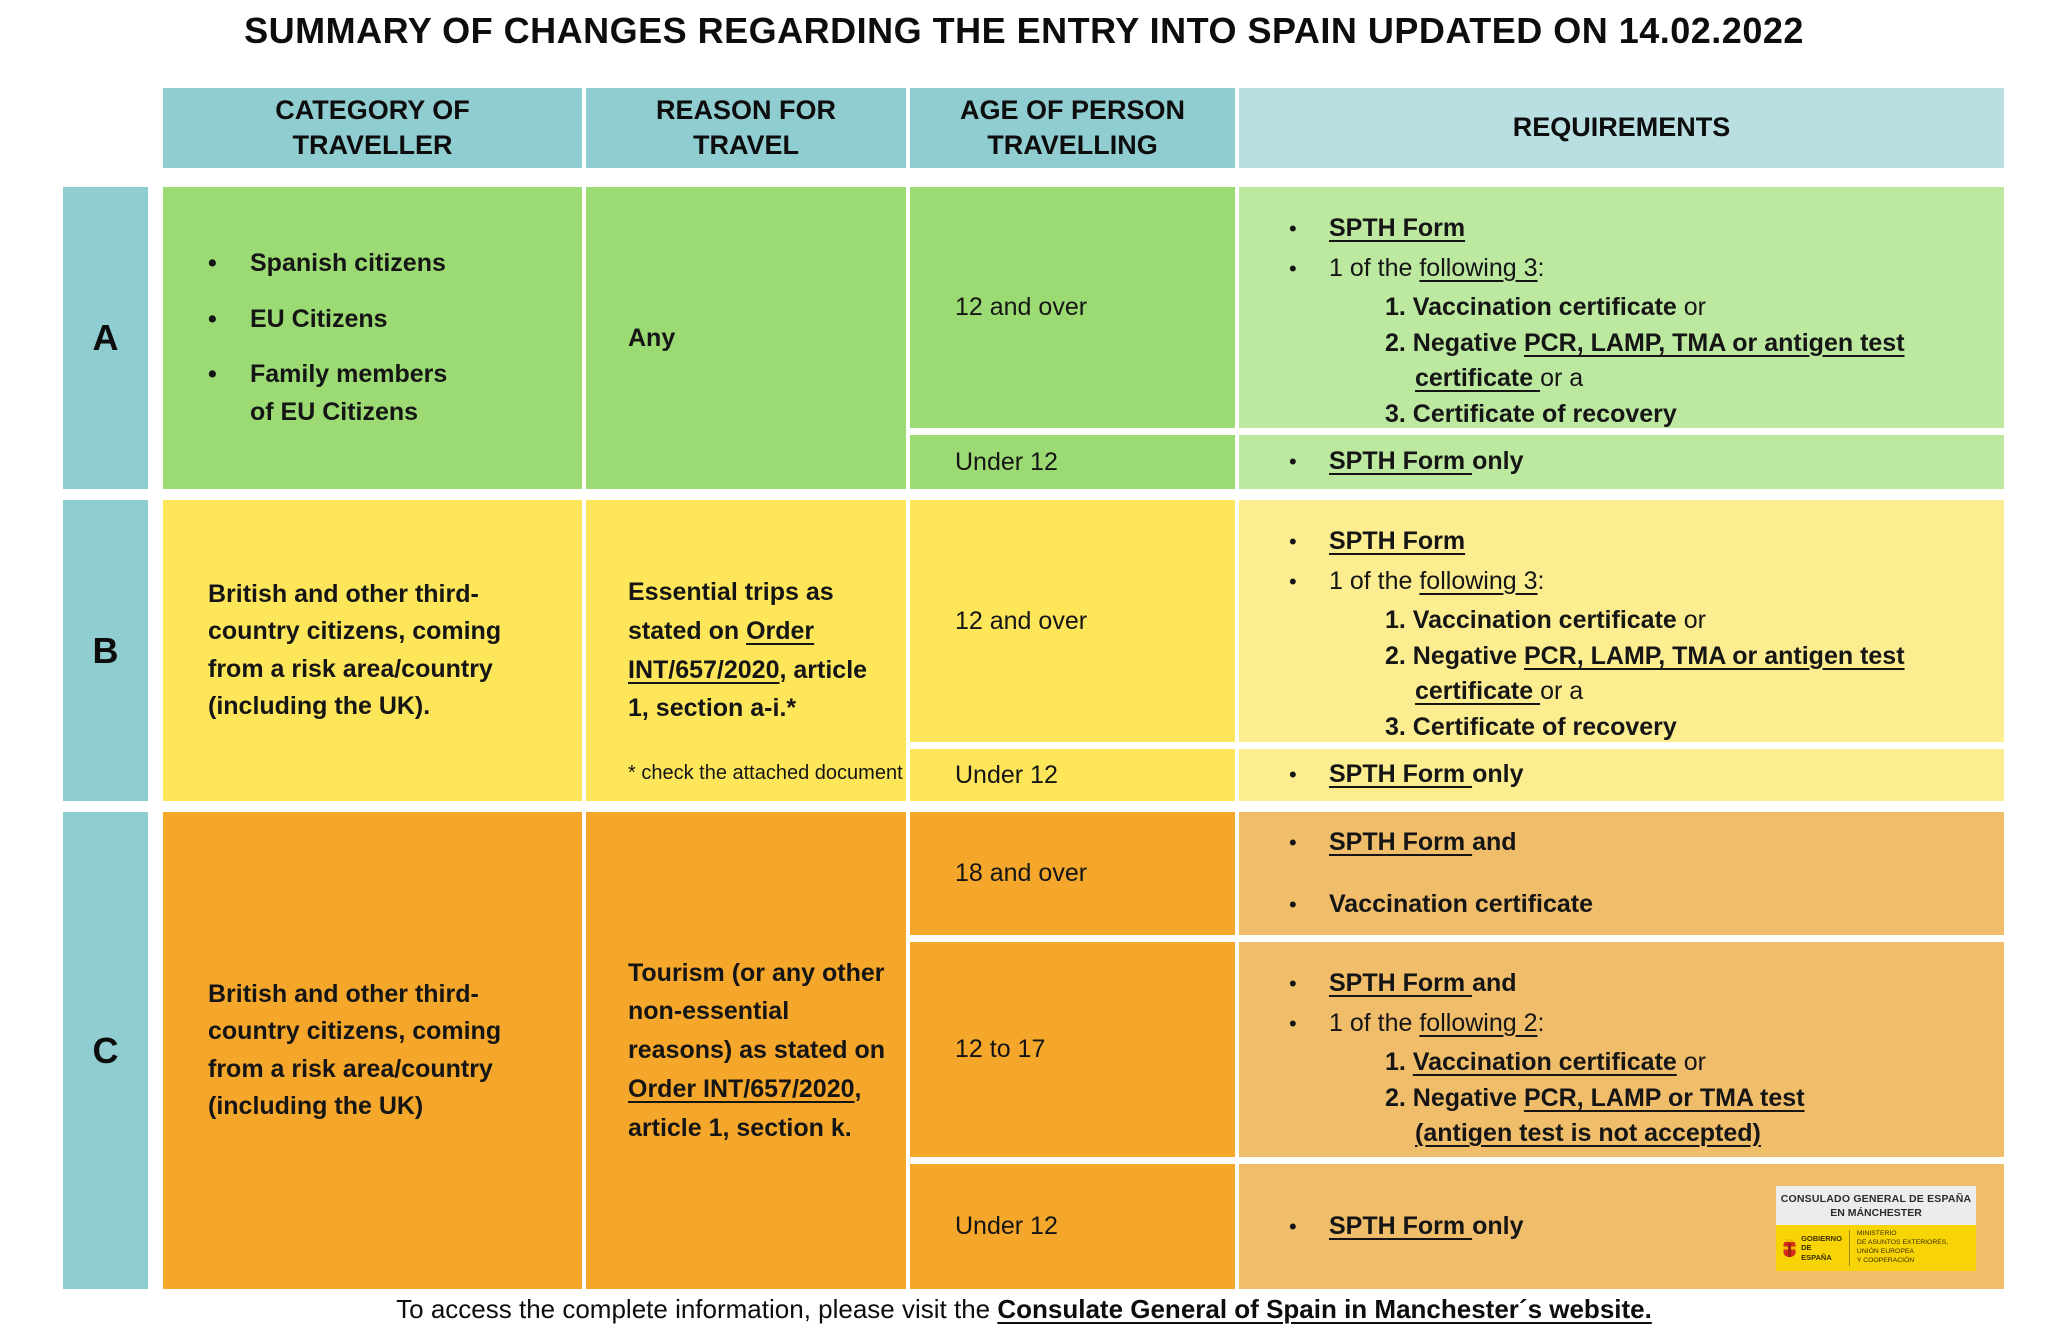 Image resolution: width=2048 pixels, height=1334 pixels. What do you see at coordinates (319, 318) in the screenshot?
I see `bullet-text: EU Citizens` at bounding box center [319, 318].